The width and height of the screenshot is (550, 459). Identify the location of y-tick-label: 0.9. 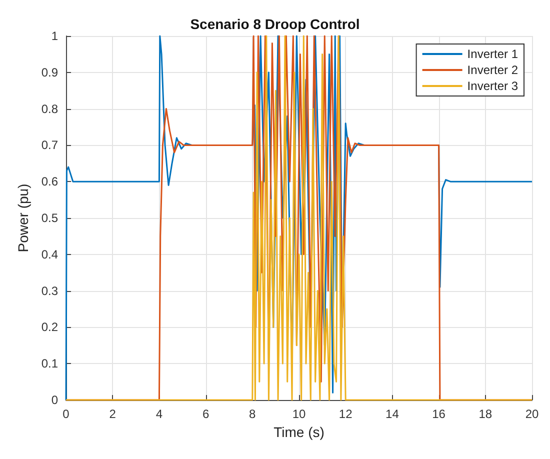
(49, 72).